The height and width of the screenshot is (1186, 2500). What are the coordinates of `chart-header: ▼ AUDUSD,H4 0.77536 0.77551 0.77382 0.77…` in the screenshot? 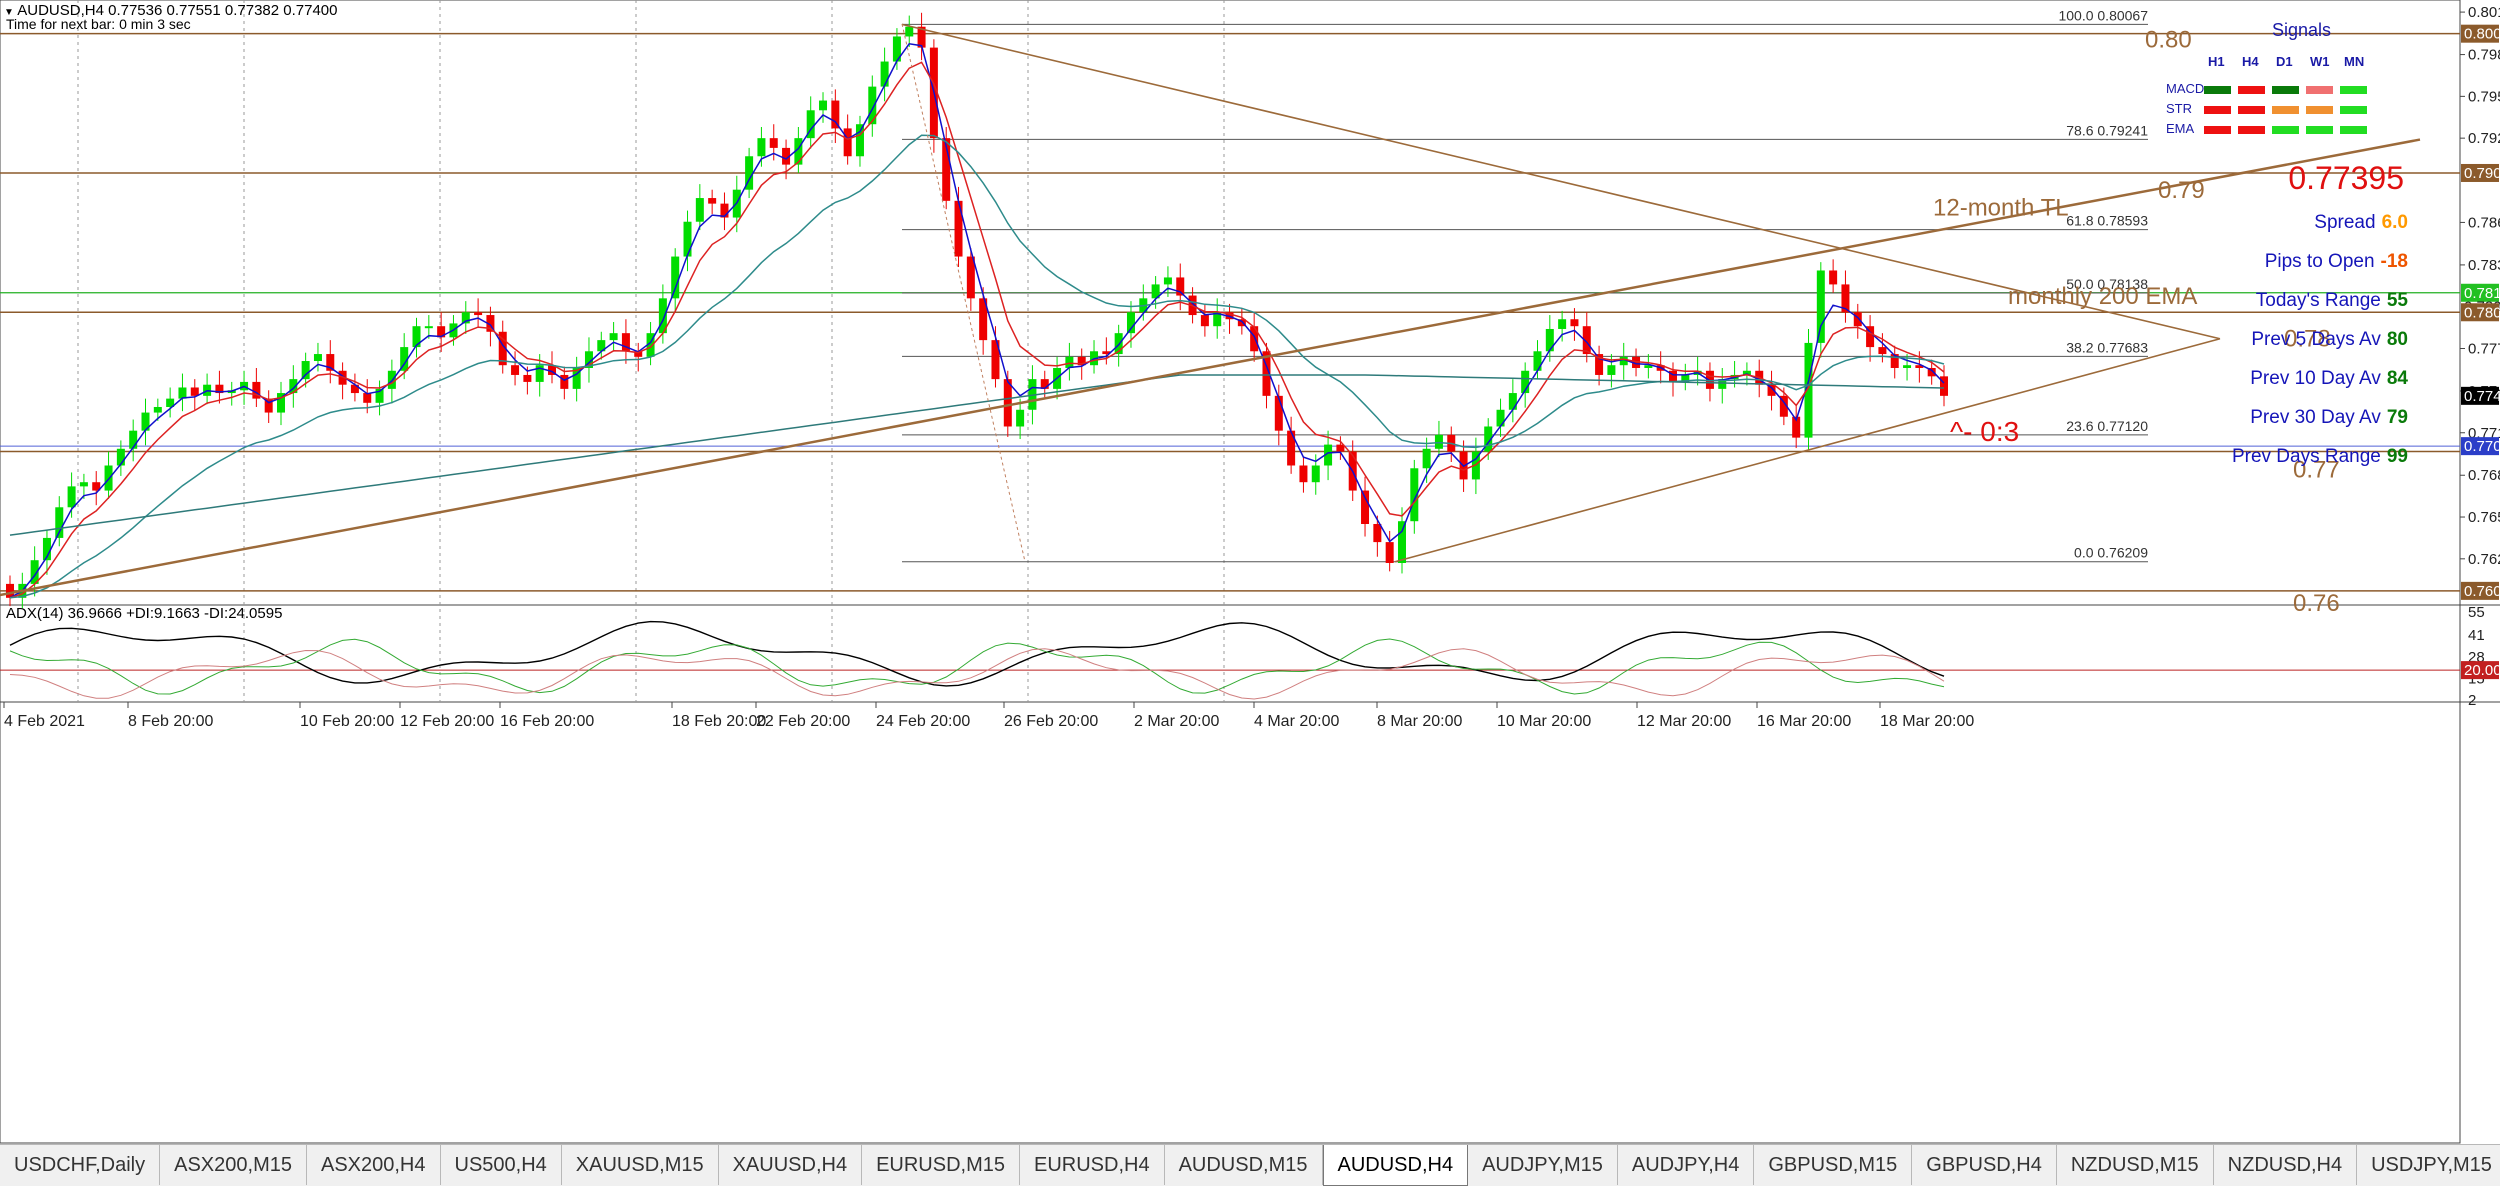 It's located at (171, 12).